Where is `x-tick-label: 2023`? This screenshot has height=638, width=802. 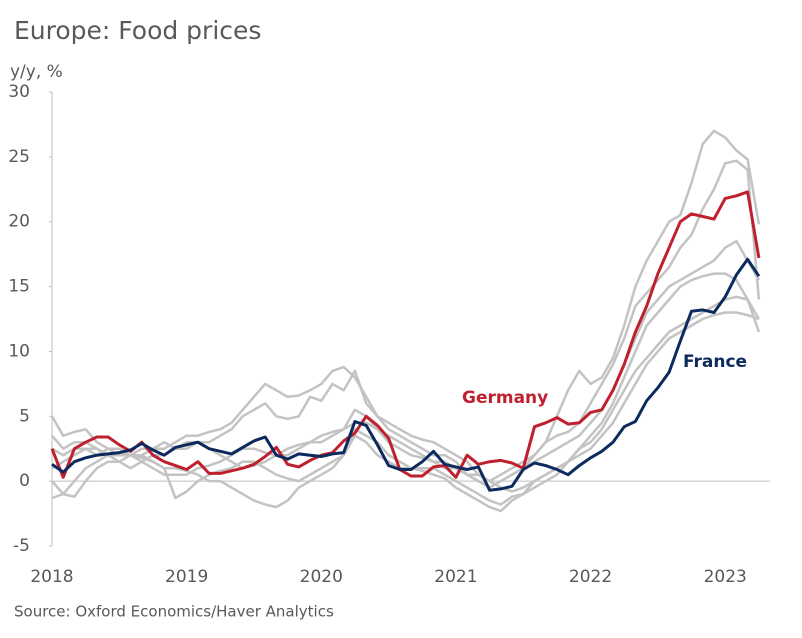 x-tick-label: 2023 is located at coordinates (725, 577).